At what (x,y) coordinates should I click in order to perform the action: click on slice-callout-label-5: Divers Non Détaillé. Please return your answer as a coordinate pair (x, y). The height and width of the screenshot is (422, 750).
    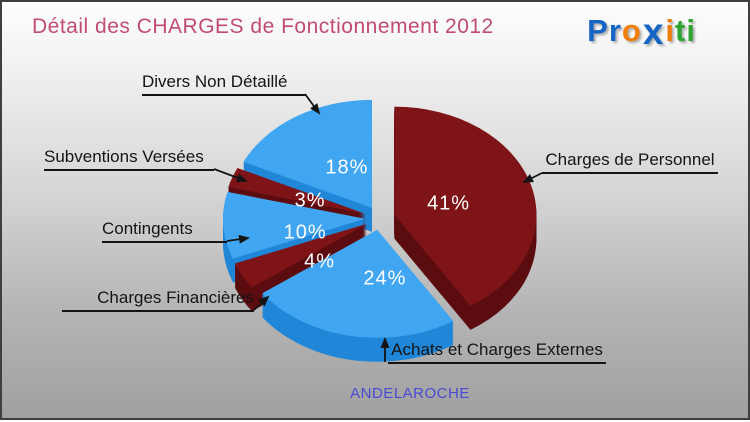
    Looking at the image, I should click on (223, 83).